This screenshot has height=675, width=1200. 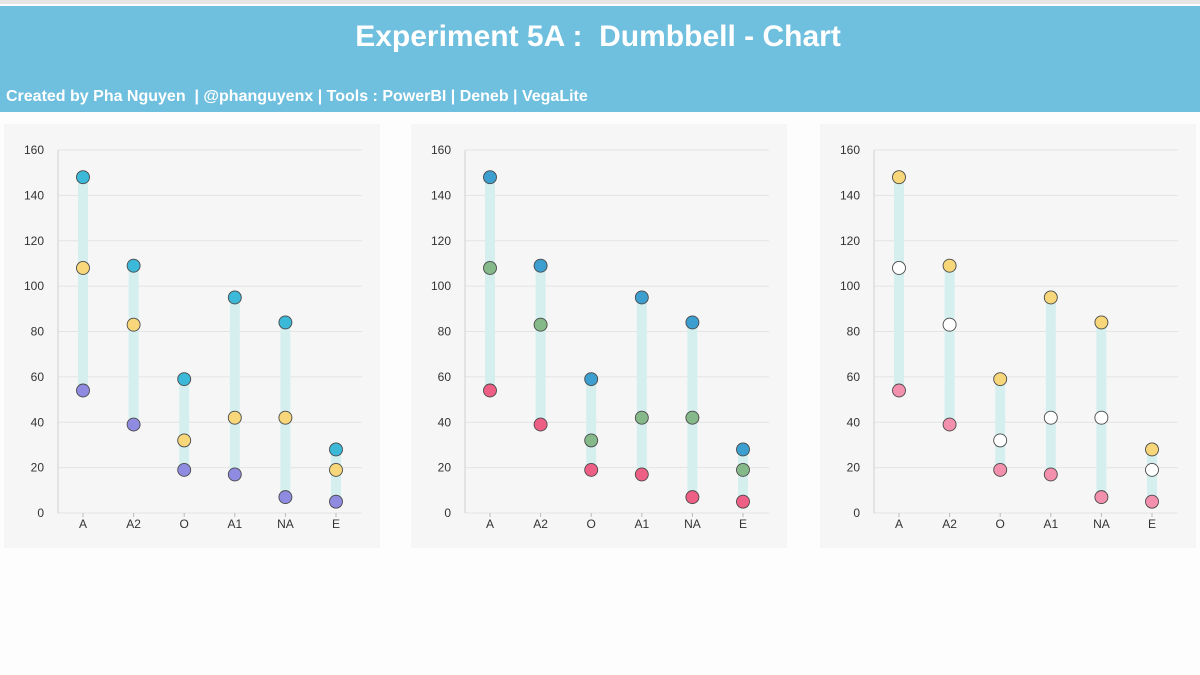 I want to click on top-divider, so click(x=600, y=2).